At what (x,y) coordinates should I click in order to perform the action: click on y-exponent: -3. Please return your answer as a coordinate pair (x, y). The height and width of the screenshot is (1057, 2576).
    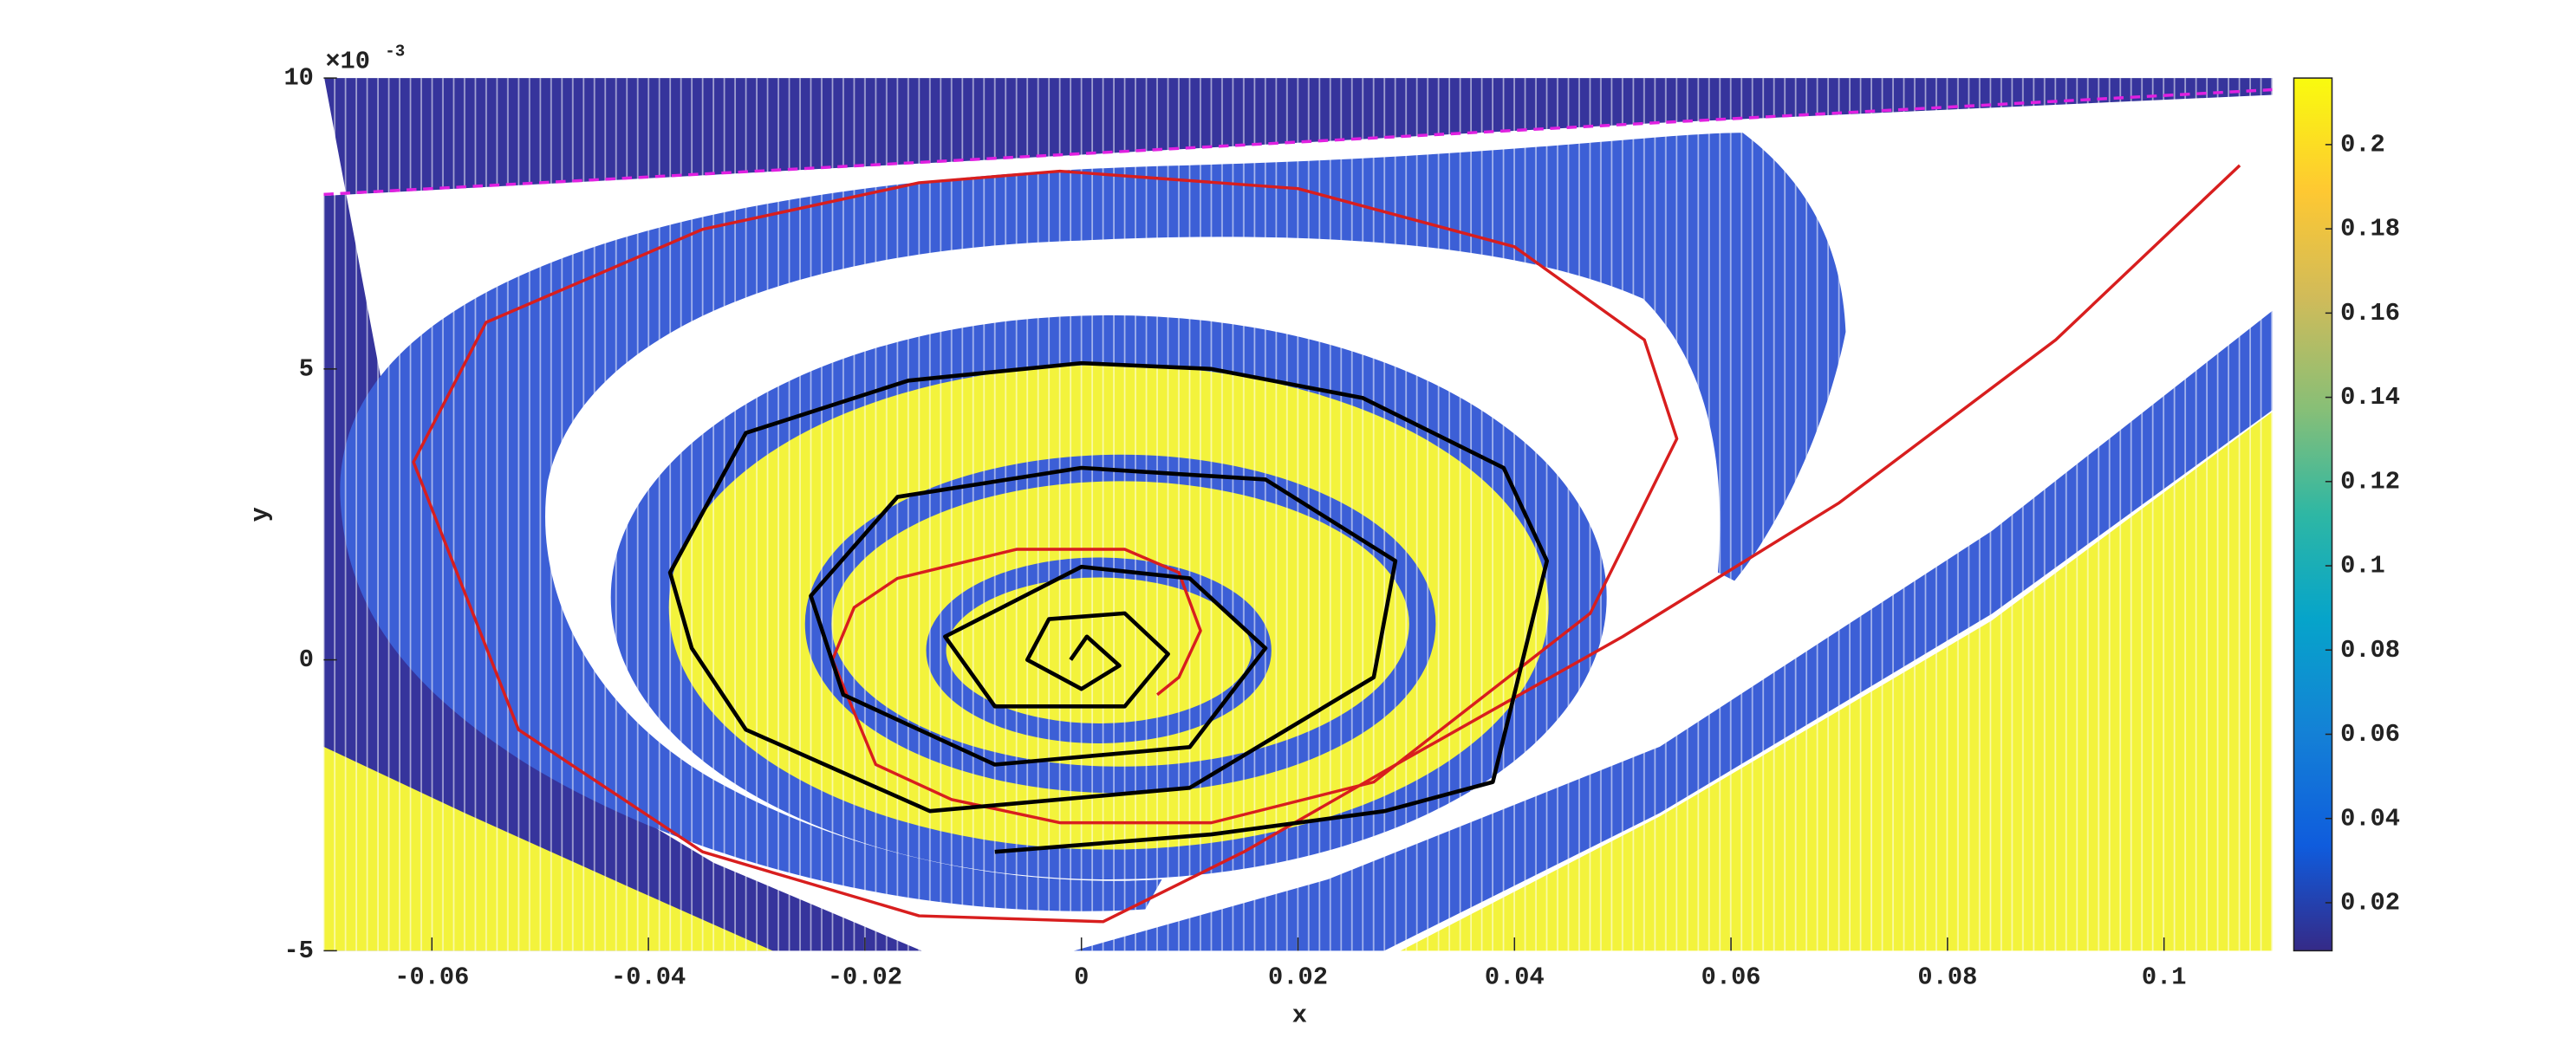
    Looking at the image, I should click on (395, 52).